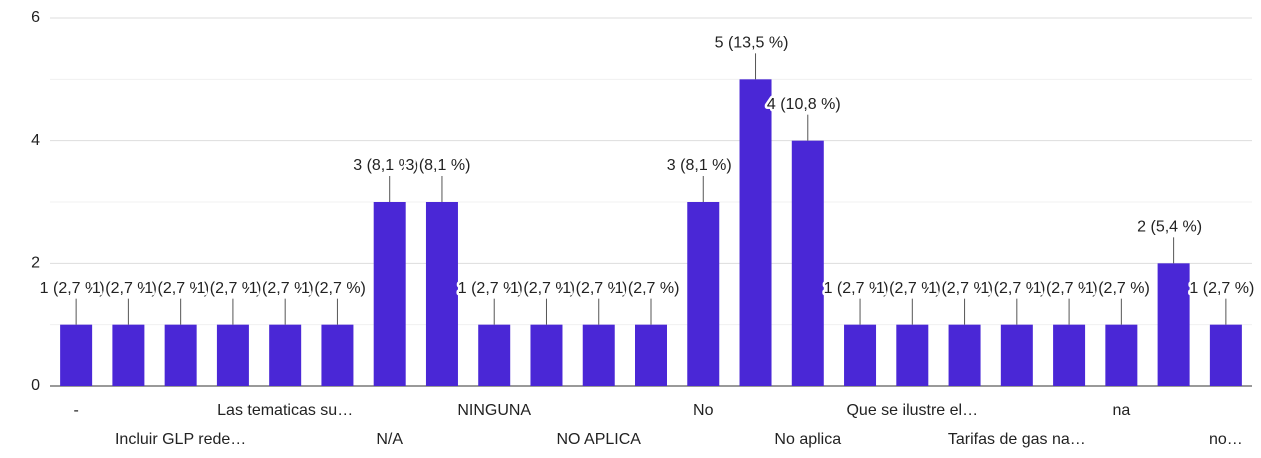 The image size is (1261, 458). What do you see at coordinates (1121, 410) in the screenshot?
I see `x-tick-label: na` at bounding box center [1121, 410].